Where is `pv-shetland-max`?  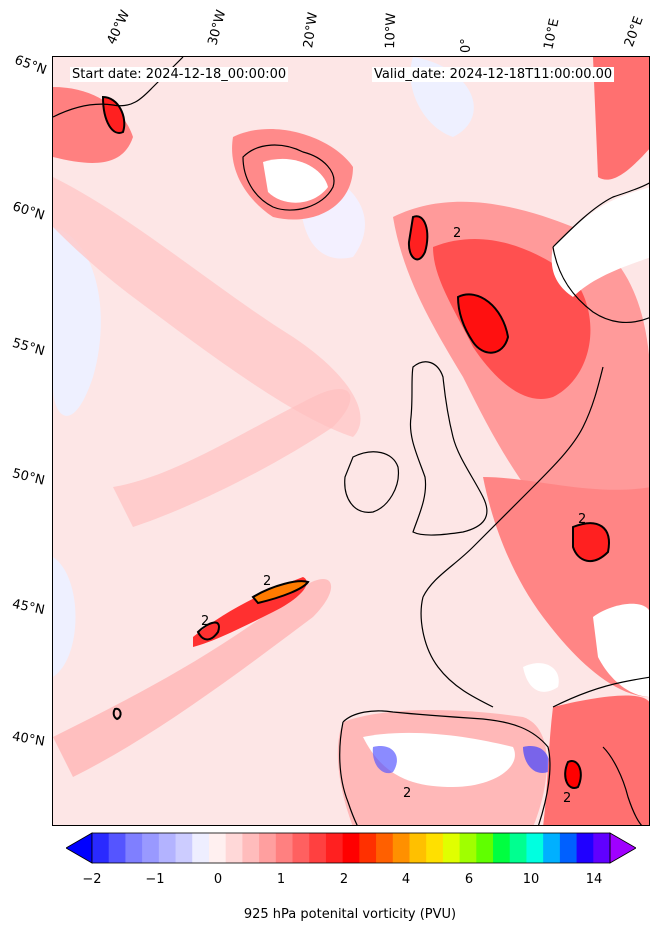
pv-shetland-max is located at coordinates (418, 238).